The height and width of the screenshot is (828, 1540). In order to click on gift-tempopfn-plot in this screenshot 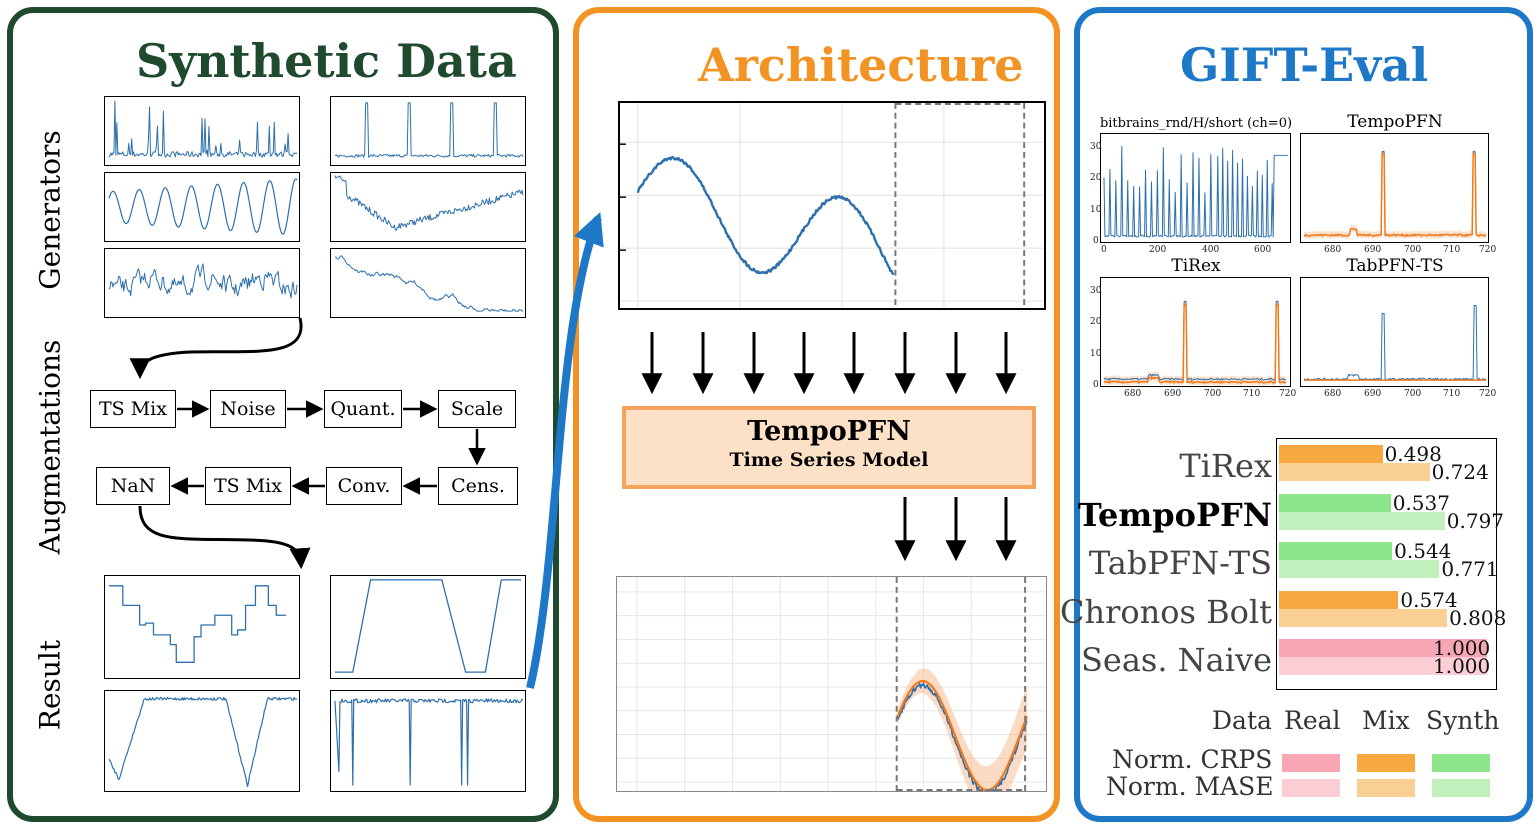, I will do `click(1394, 188)`.